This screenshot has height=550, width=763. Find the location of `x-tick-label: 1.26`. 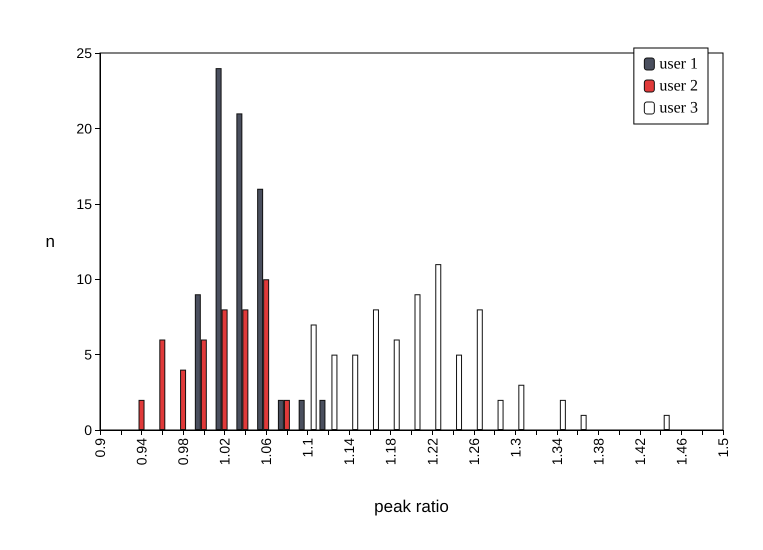

x-tick-label: 1.26 is located at coordinates (474, 452).